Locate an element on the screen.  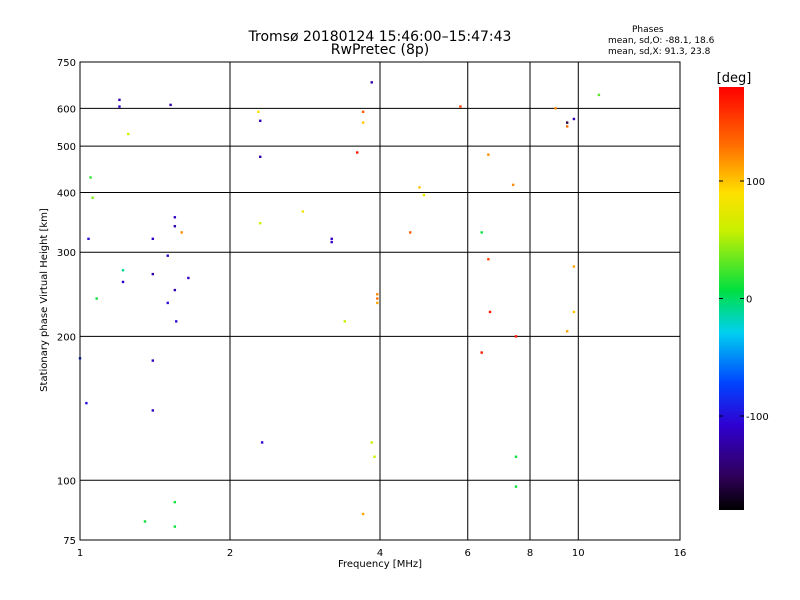
stats-line-o: mean, sd,O: -88.1, 18.6 is located at coordinates (661, 41).